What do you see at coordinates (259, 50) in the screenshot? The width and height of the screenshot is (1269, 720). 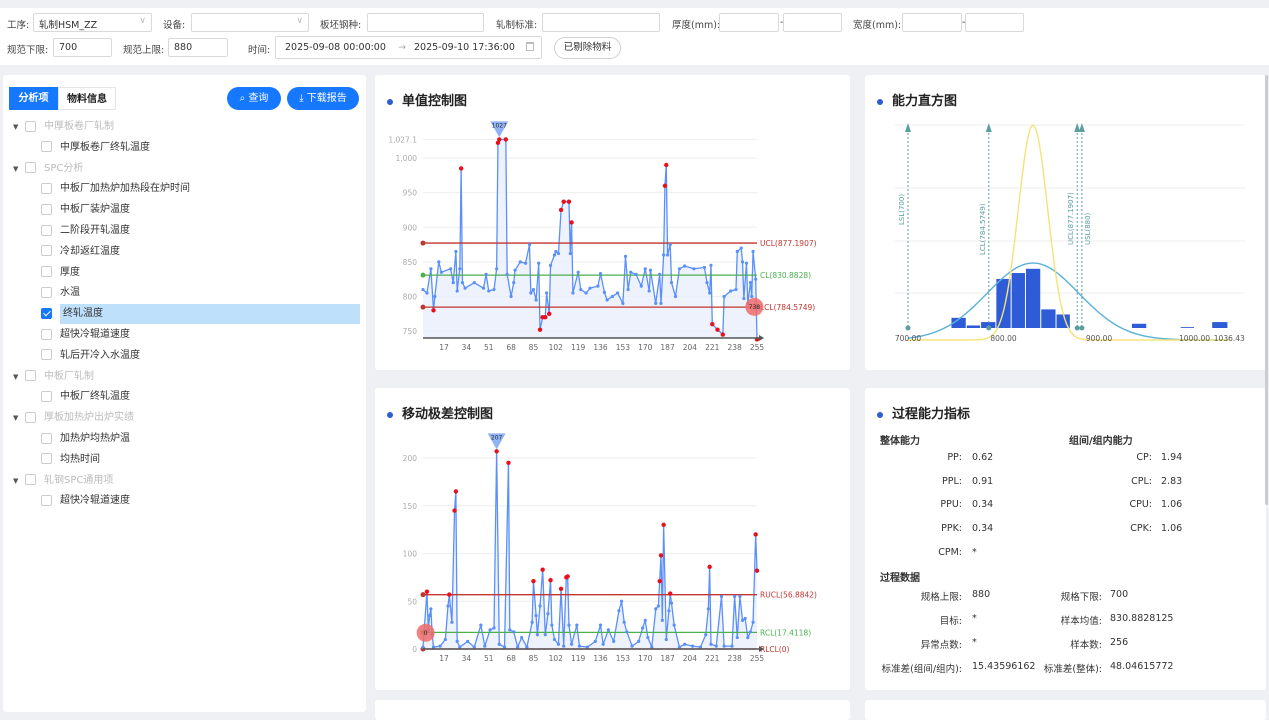 I see `time-label: 时间:` at bounding box center [259, 50].